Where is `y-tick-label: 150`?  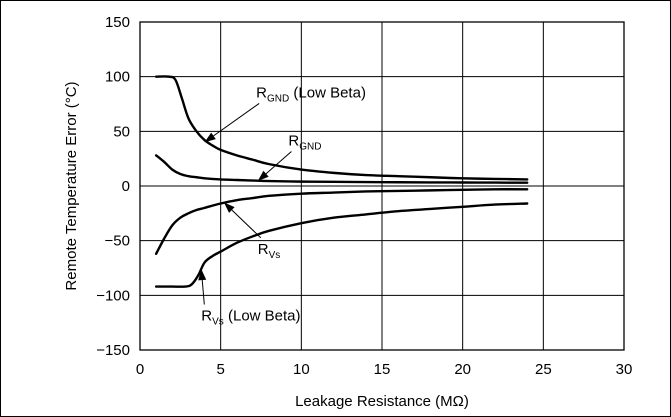 y-tick-label: 150 is located at coordinates (117, 22).